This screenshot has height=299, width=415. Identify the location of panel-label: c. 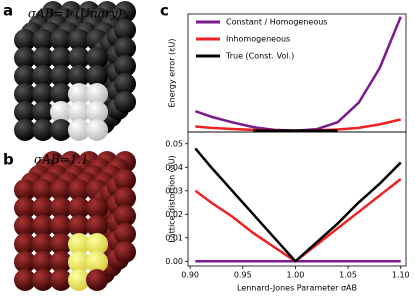
(164, 11).